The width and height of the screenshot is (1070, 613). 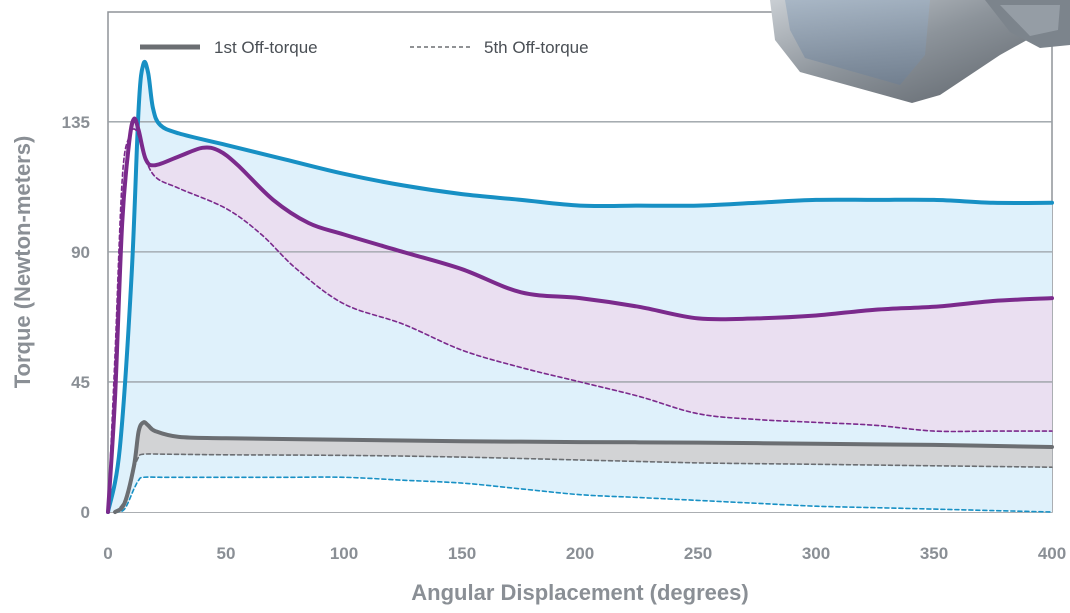 I want to click on gray-solid-line, so click(x=583, y=467).